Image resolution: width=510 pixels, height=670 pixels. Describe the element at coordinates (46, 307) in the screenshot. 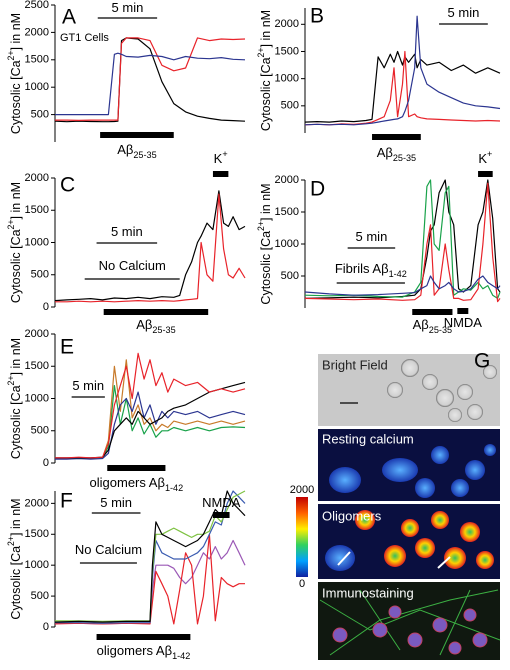

I see `y-tick-label: 0` at that location.